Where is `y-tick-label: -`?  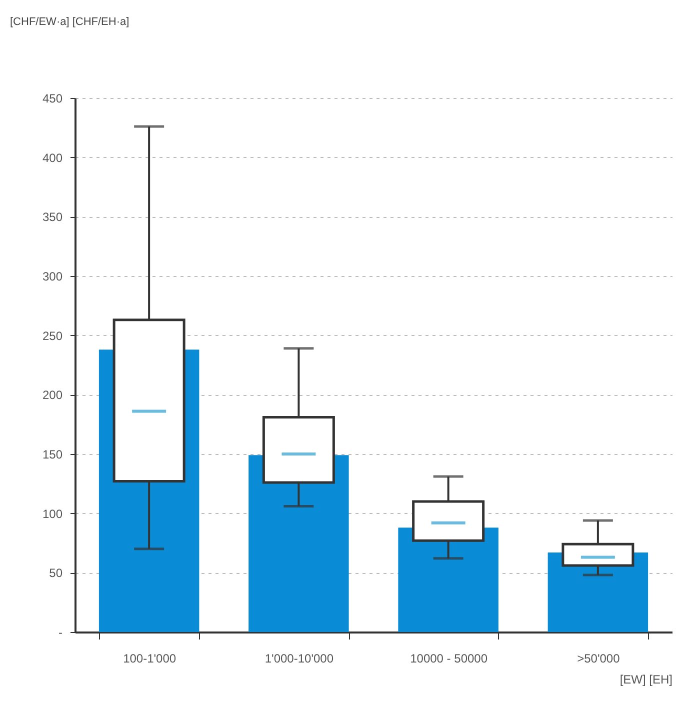 y-tick-label: - is located at coordinates (60, 633).